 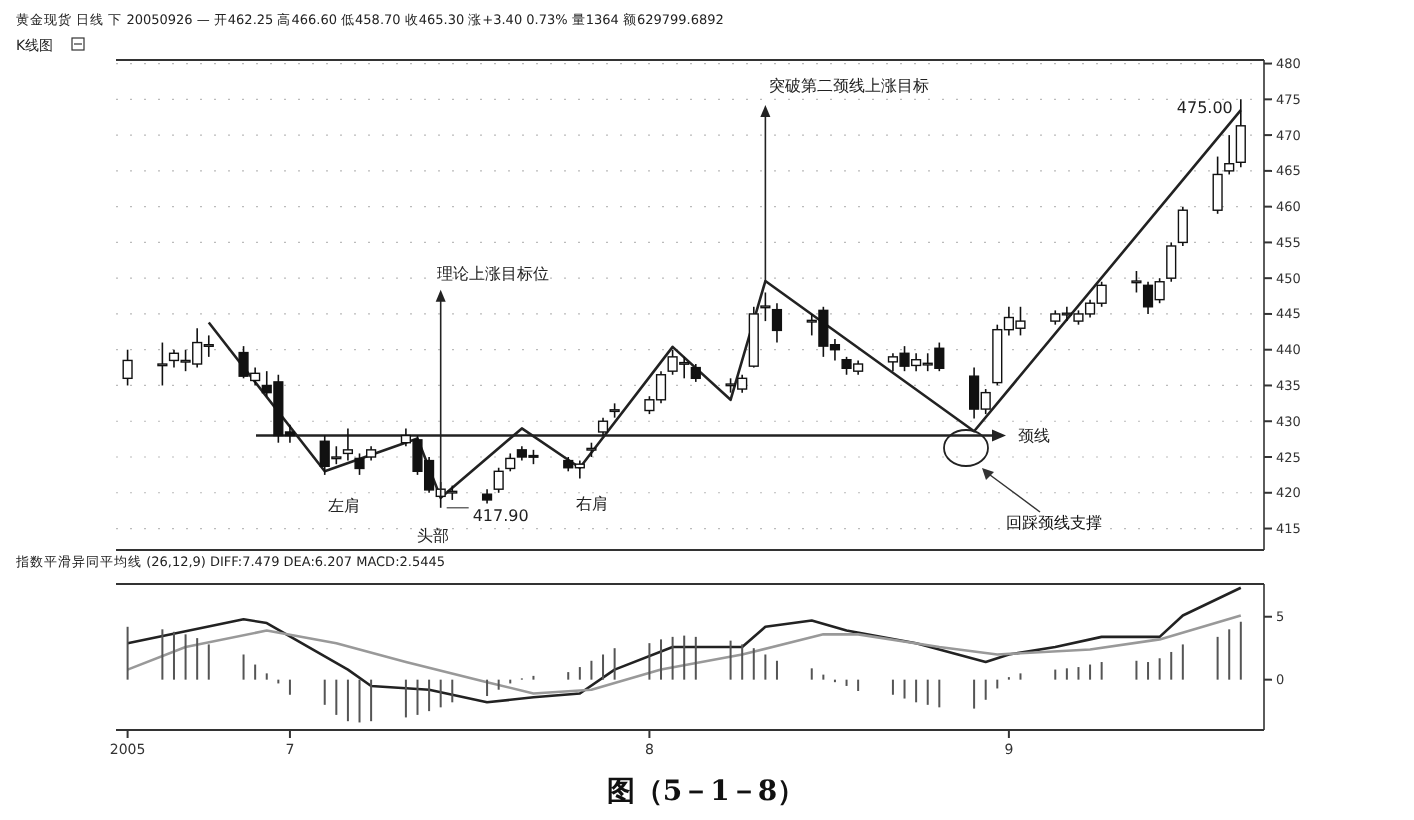 What do you see at coordinates (492, 274) in the screenshot?
I see `annotation: 理论上涨目标位` at bounding box center [492, 274].